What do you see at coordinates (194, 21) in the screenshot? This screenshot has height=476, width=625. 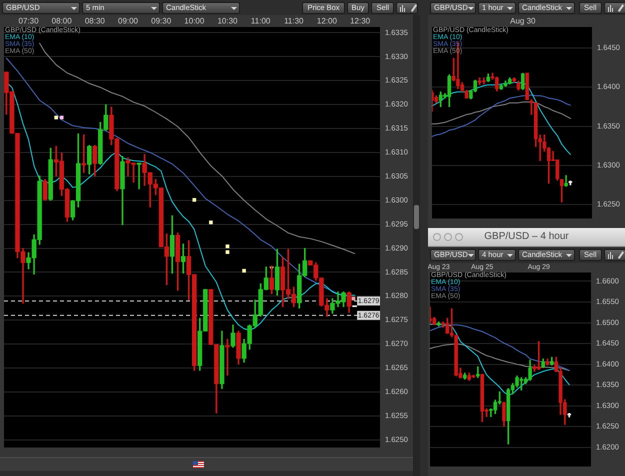 I see `x-tick-label: 10:00` at bounding box center [194, 21].